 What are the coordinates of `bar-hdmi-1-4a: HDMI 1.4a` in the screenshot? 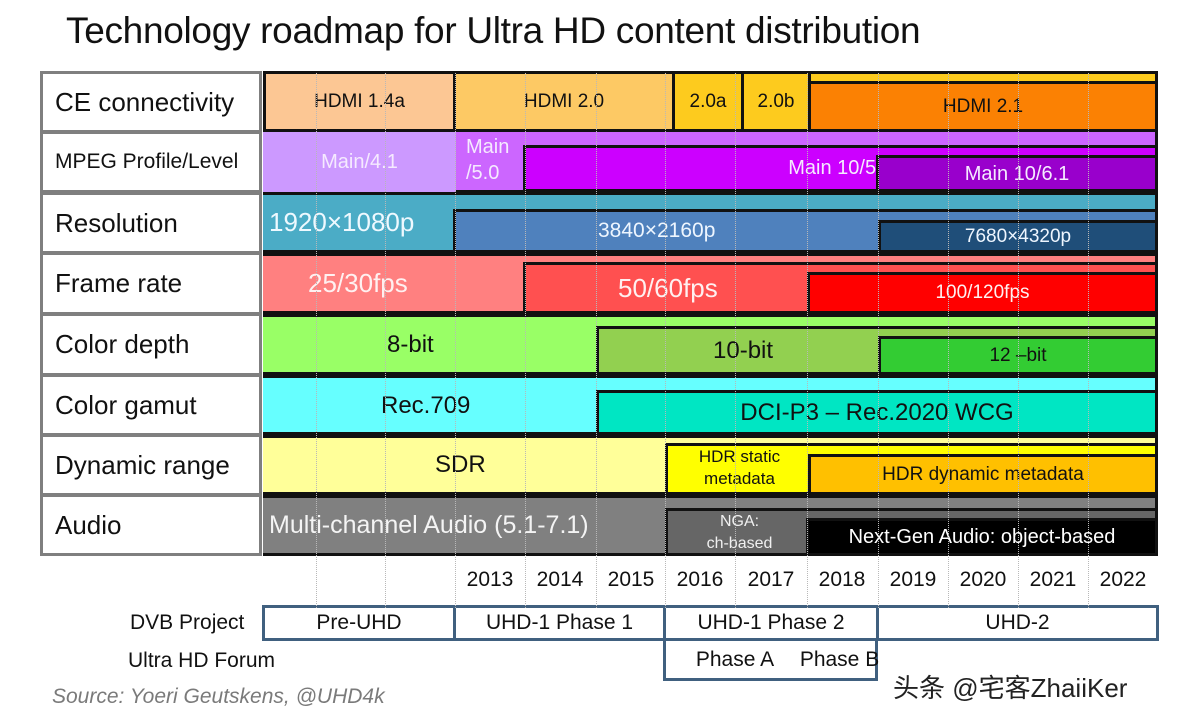 It's located at (359, 101).